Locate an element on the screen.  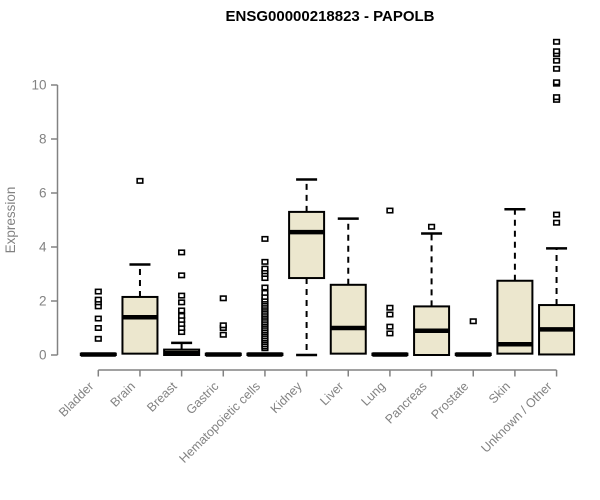
x-tick-label: Prostate is located at coordinates (450, 400).